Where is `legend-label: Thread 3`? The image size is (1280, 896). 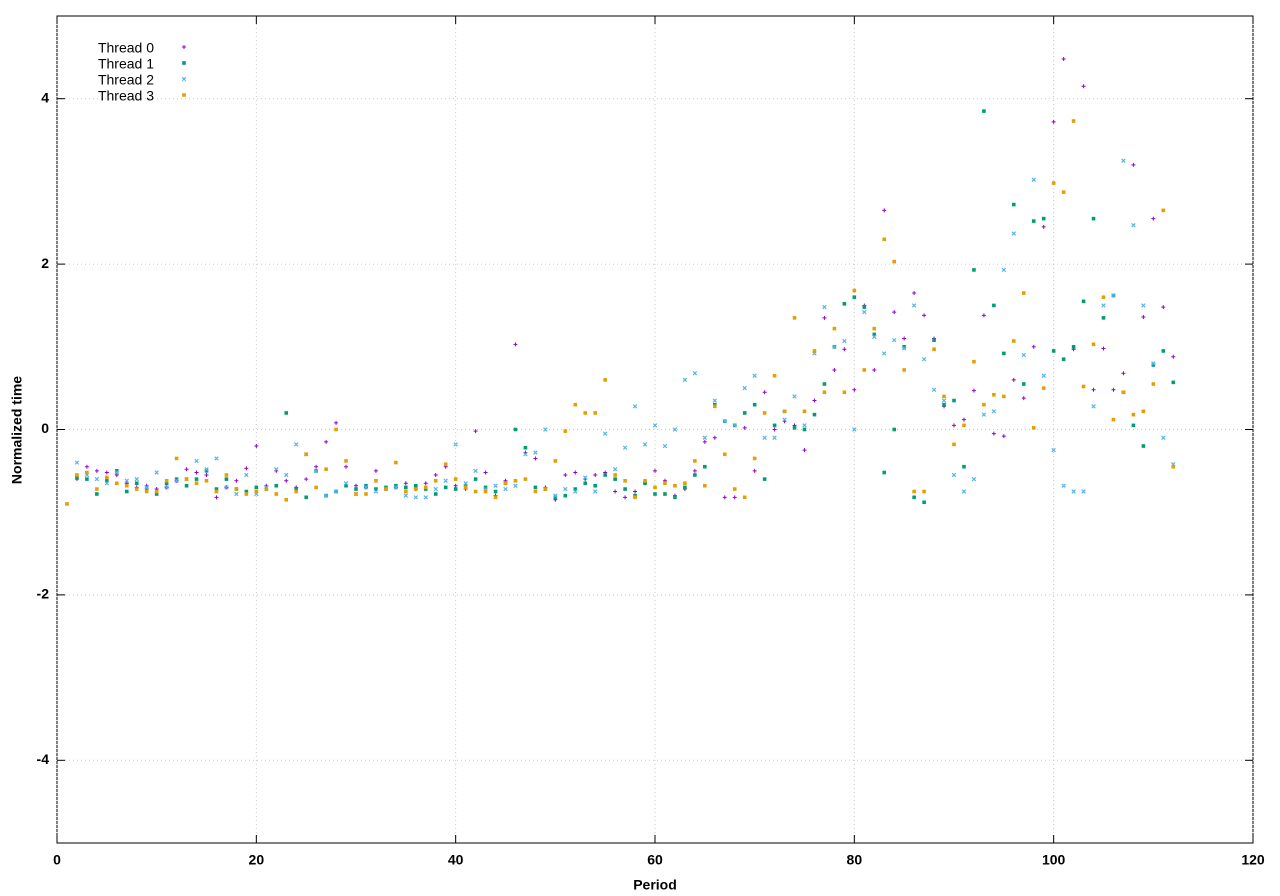 legend-label: Thread 3 is located at coordinates (126, 96).